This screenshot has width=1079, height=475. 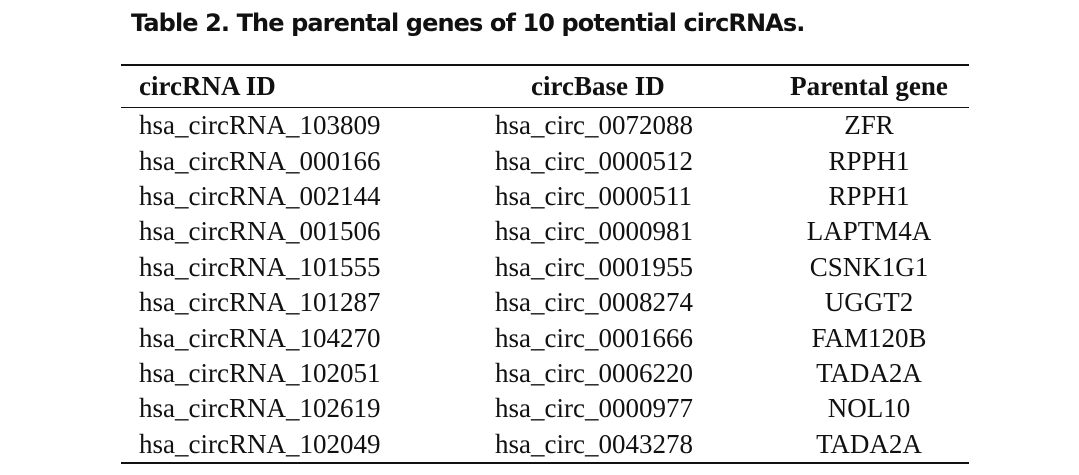 I want to click on cell-circrna-id: hsa_circRNA_002144, so click(x=260, y=195).